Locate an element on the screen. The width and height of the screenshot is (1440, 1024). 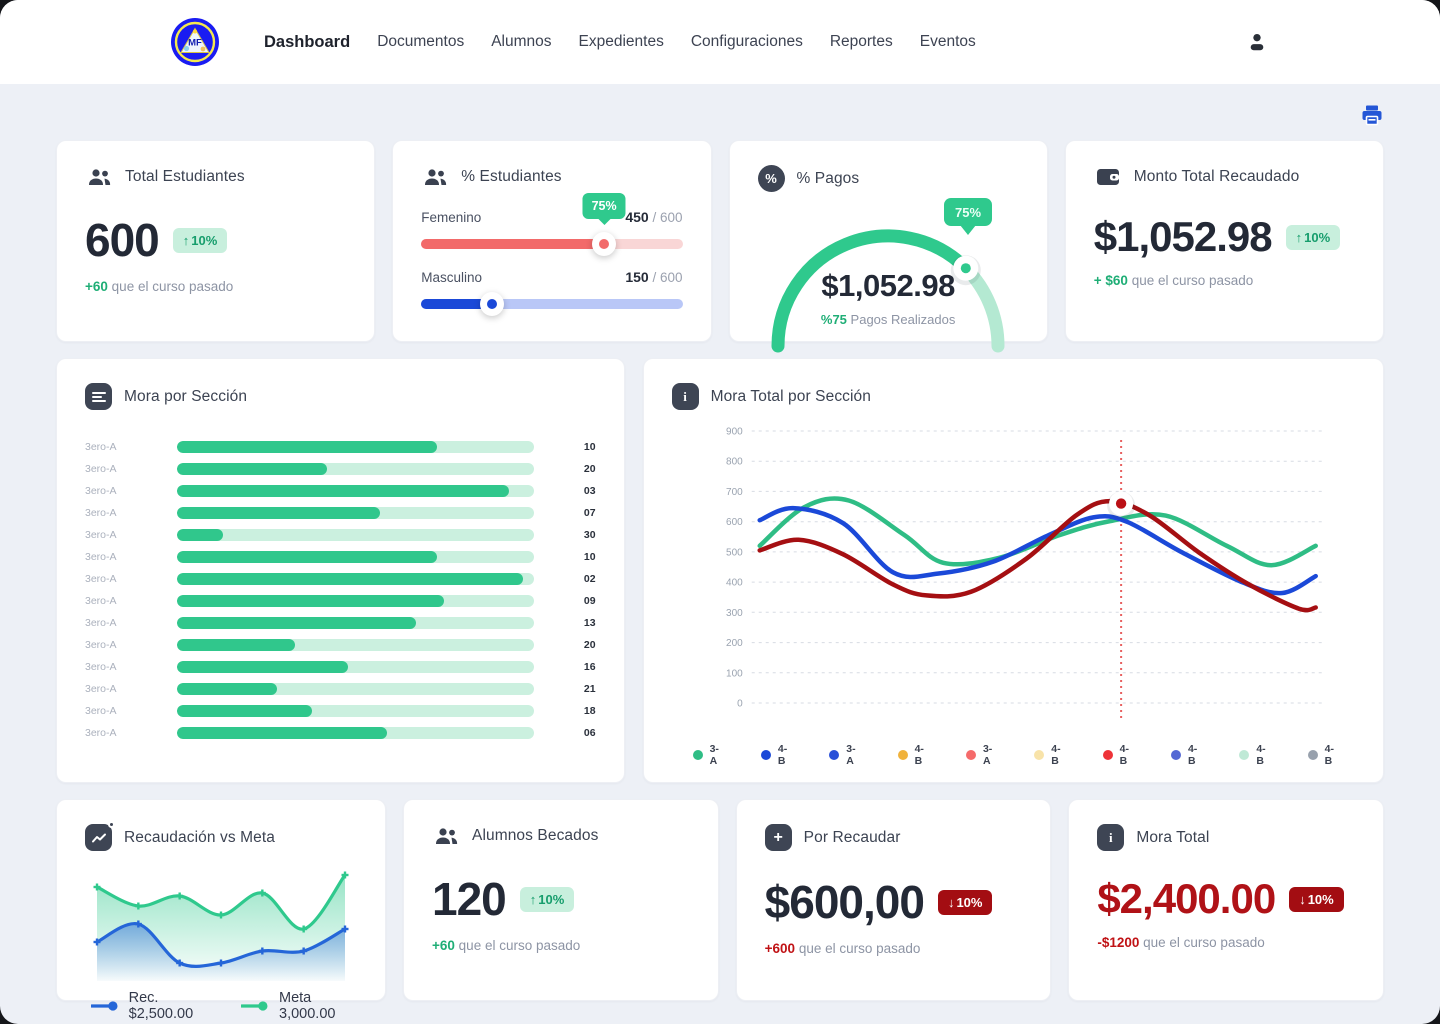
nav-item-alumnos: Alumnos is located at coordinates (521, 41).